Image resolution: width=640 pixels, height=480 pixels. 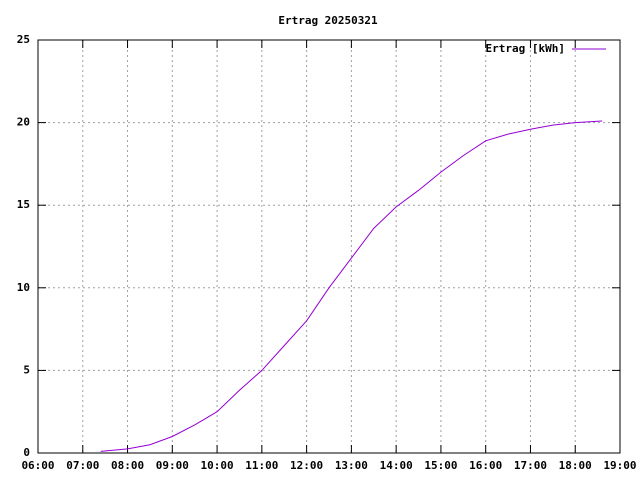 I want to click on x-tick-label: 19:00, so click(x=619, y=465).